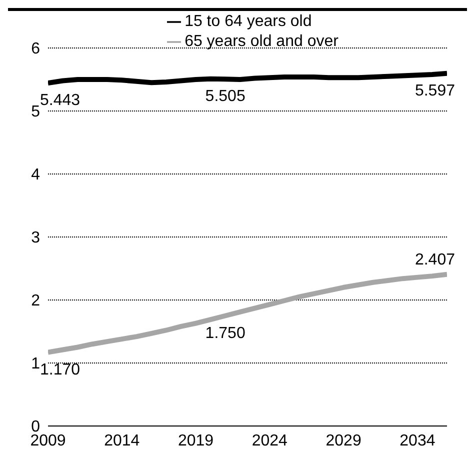  Describe the element at coordinates (122, 441) in the screenshot. I see `x-tick-label: 2014` at that location.